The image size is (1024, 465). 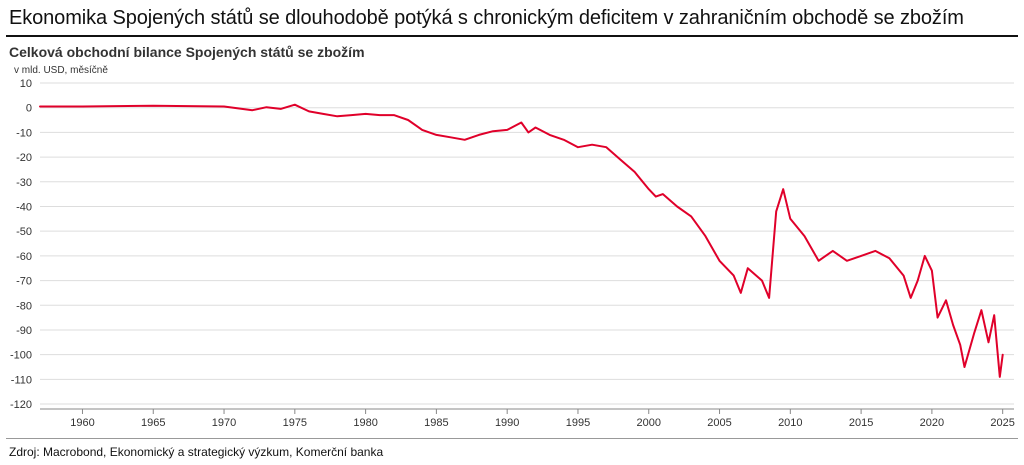 I want to click on x-tick-label: 1995, so click(x=578, y=423).